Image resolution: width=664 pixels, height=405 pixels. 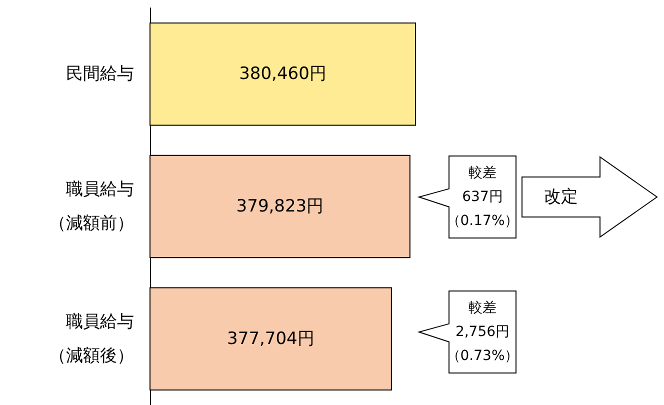 What do you see at coordinates (282, 74) in the screenshot?
I see `data-label: 380,460円` at bounding box center [282, 74].